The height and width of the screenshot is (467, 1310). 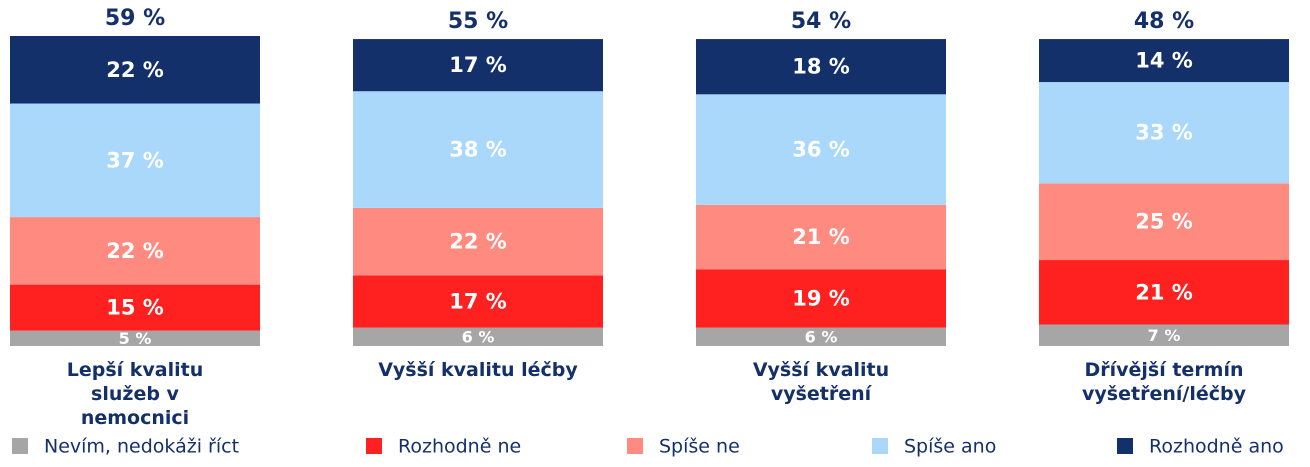 I want to click on value-label: 5 %, so click(x=135, y=338).